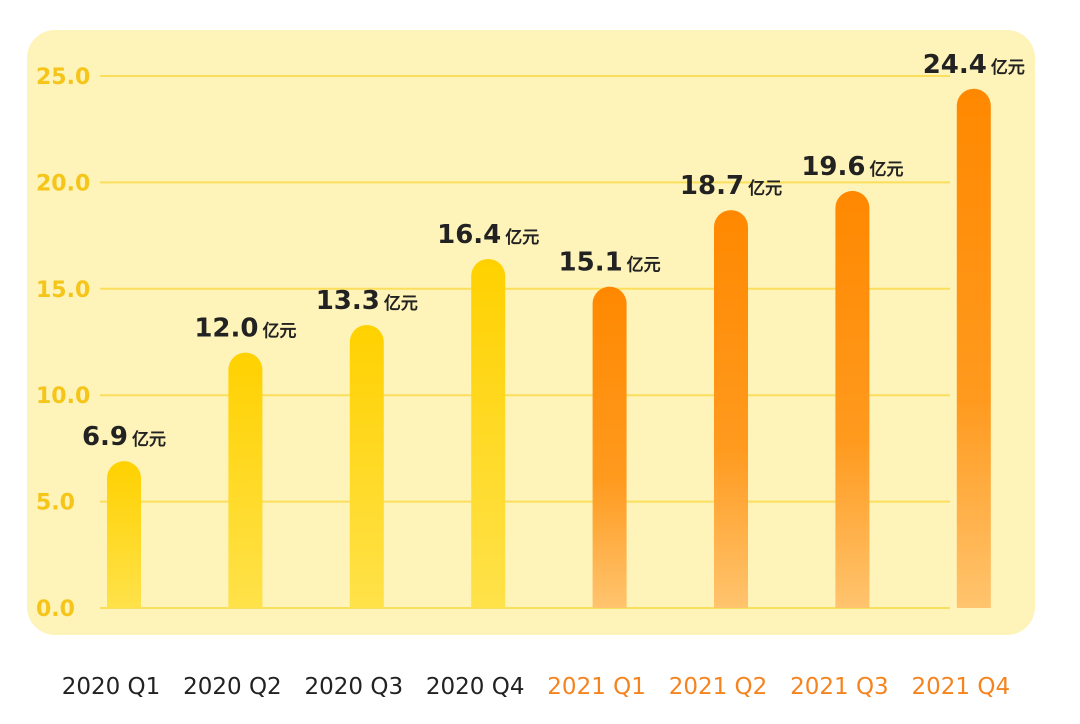  I want to click on value-label: 15.1 亿元, so click(610, 263).